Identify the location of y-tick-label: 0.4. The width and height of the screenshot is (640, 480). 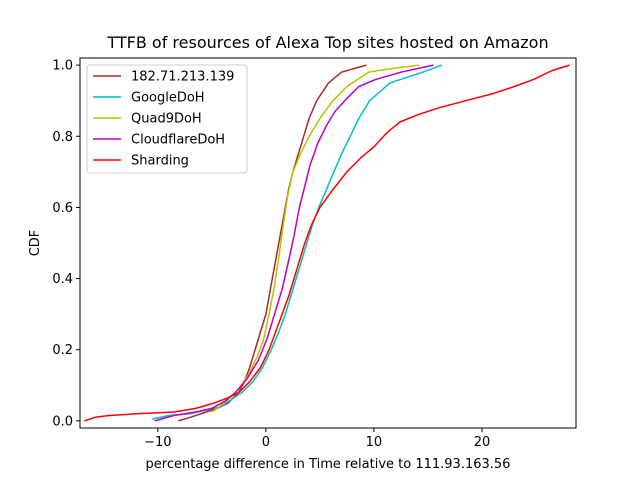
(62, 279).